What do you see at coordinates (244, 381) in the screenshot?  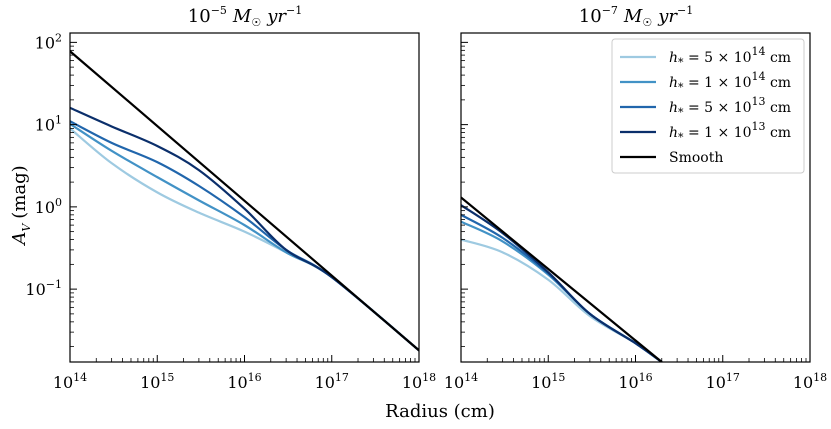 I see `left-x-tick-label: 1016` at bounding box center [244, 381].